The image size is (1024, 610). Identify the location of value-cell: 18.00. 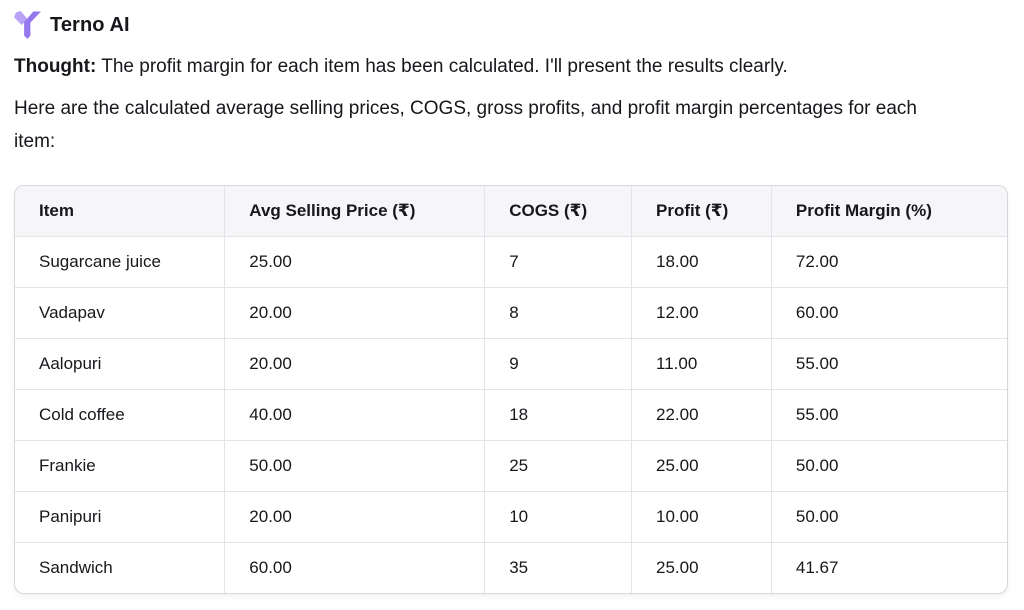
(702, 262).